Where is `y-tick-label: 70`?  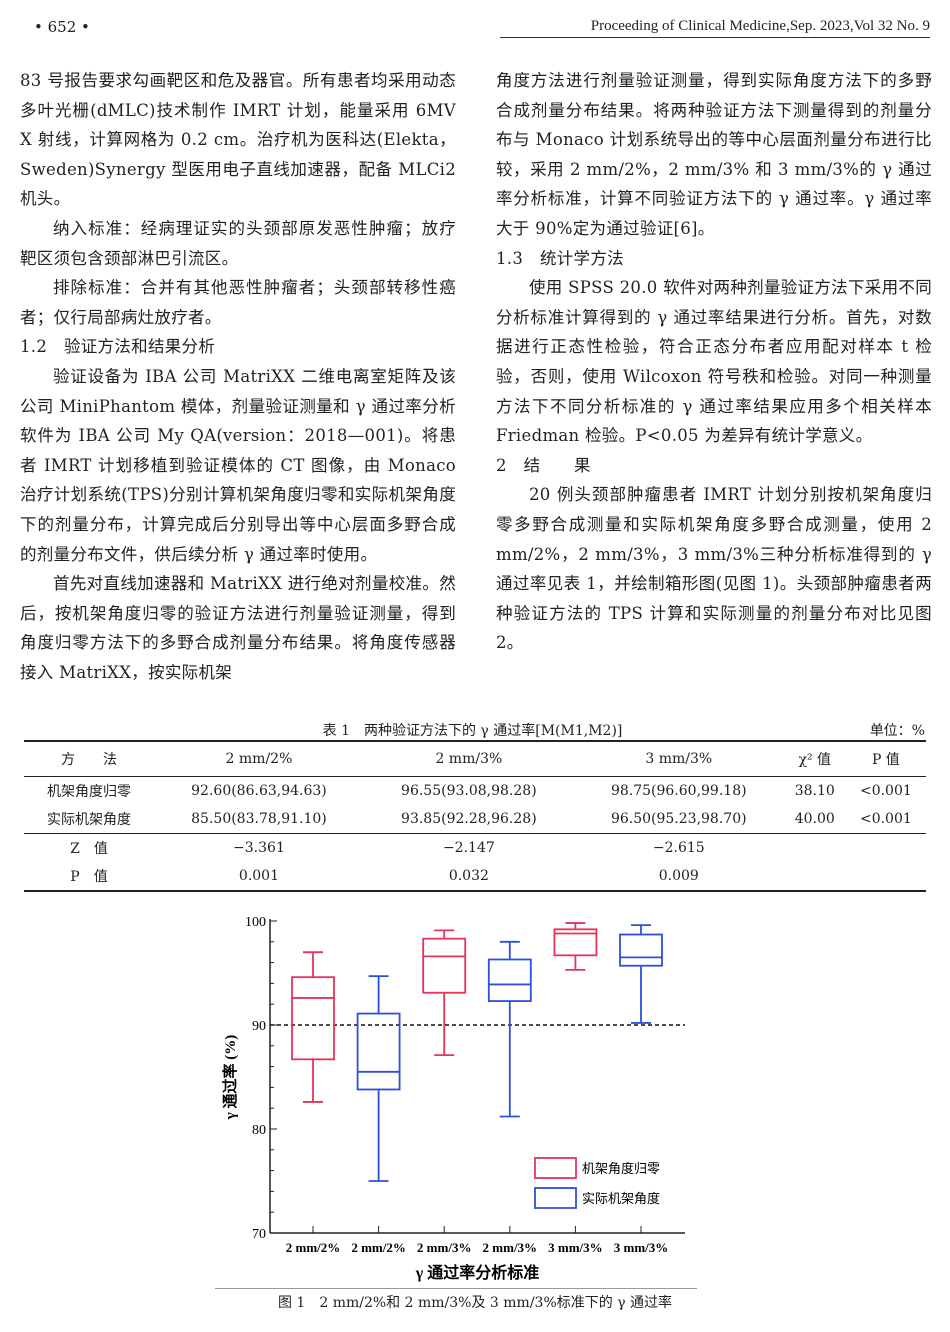
y-tick-label: 70 is located at coordinates (259, 1234).